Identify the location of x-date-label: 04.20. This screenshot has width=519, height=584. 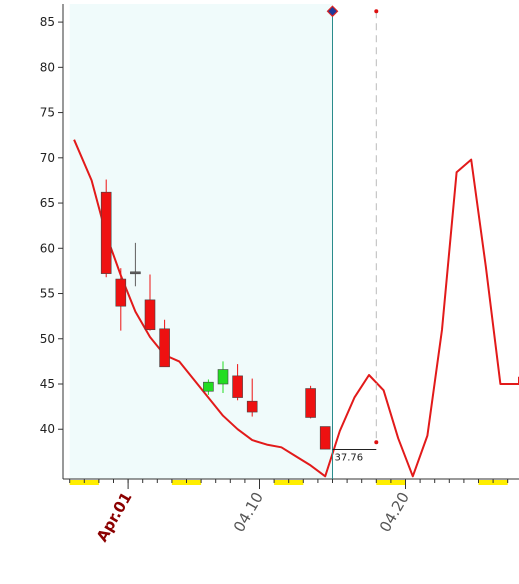
(394, 512).